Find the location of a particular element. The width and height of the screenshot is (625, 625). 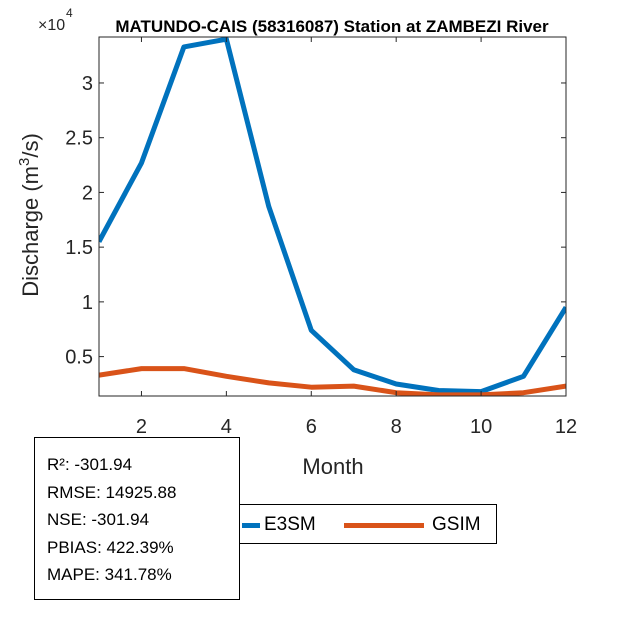

x-axis-label: Month is located at coordinates (332, 466).